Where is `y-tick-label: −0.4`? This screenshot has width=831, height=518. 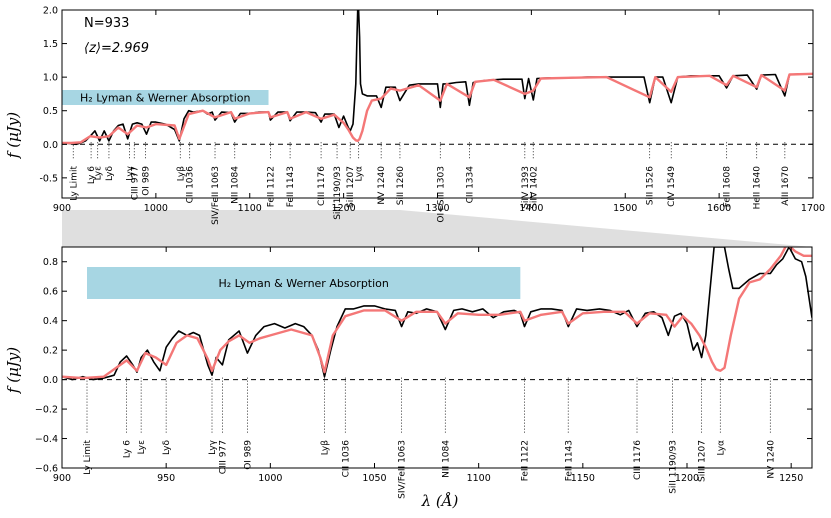
y-tick-label: −0.4 is located at coordinates (46, 439).